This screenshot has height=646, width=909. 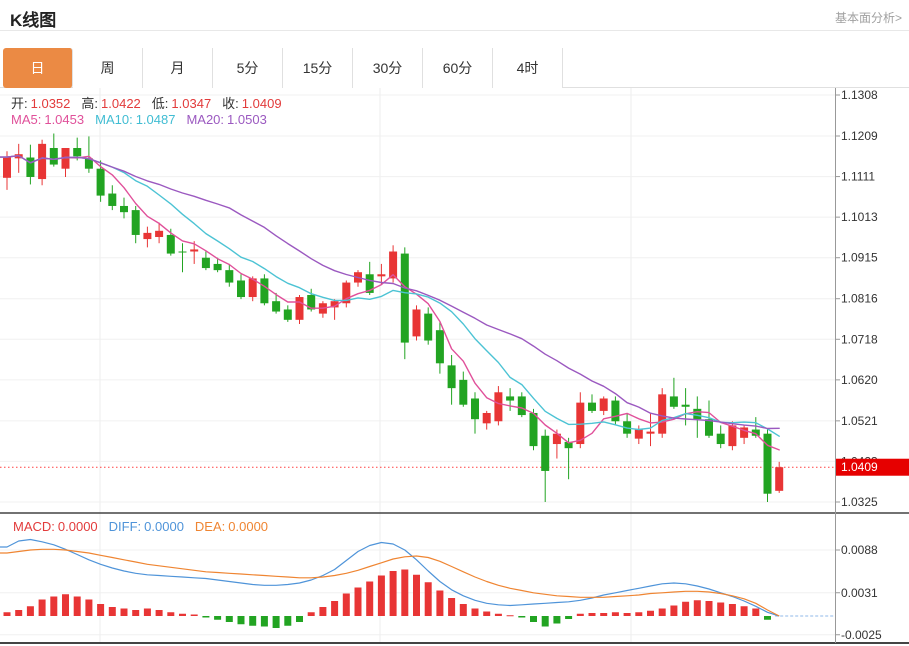 I want to click on page-header: K线图 基本面分析>, so click(x=454, y=15).